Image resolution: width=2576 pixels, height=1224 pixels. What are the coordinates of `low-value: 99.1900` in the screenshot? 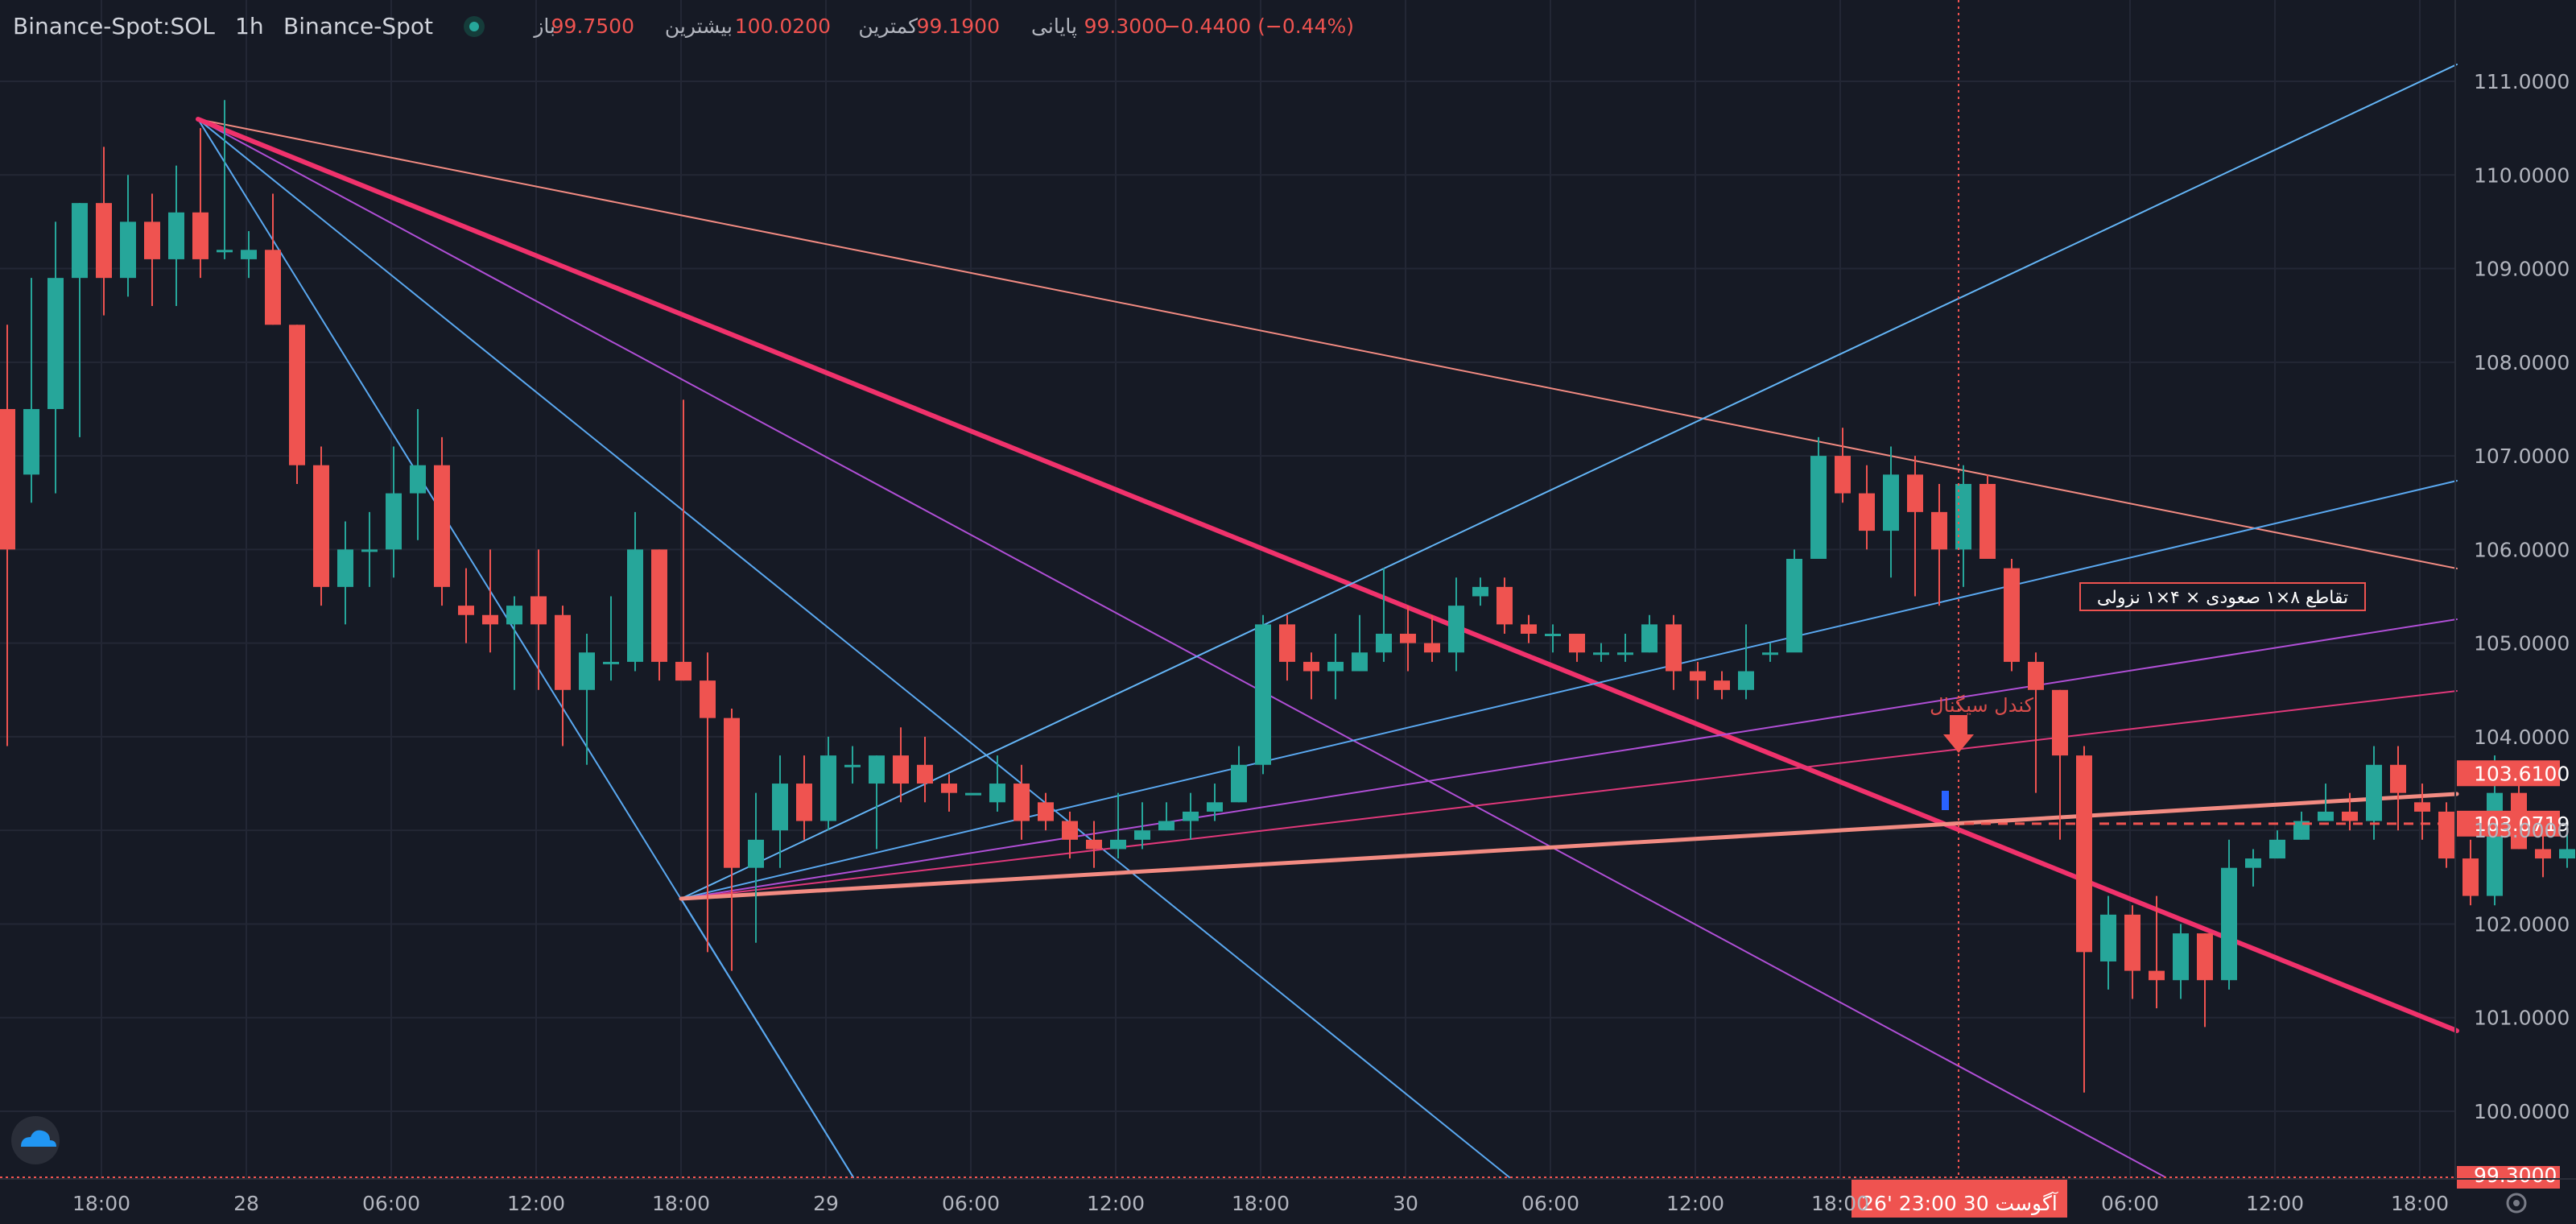 It's located at (958, 26).